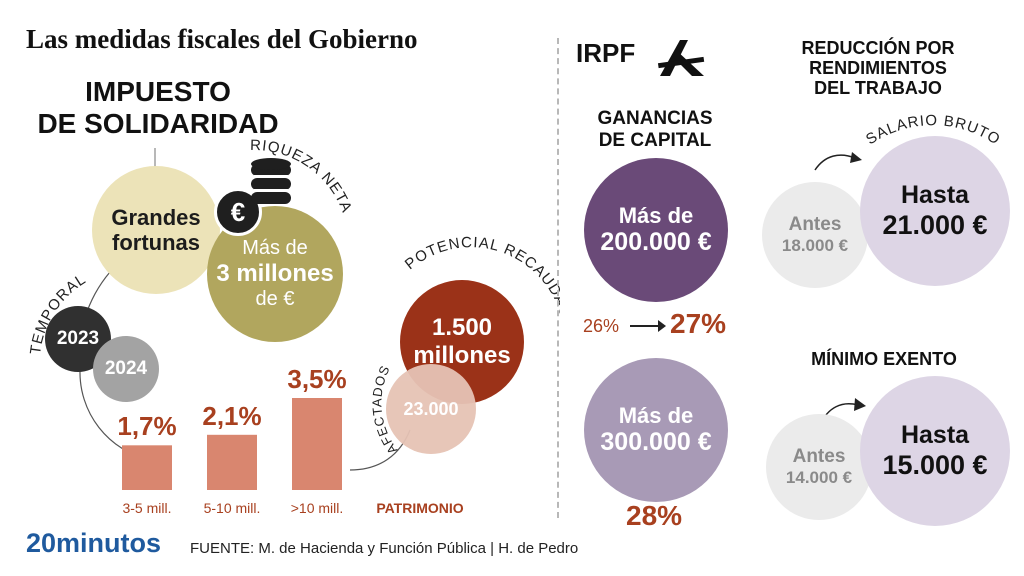  What do you see at coordinates (935, 224) in the screenshot?
I see `reduccion-hasta-value: 21.000 €` at bounding box center [935, 224].